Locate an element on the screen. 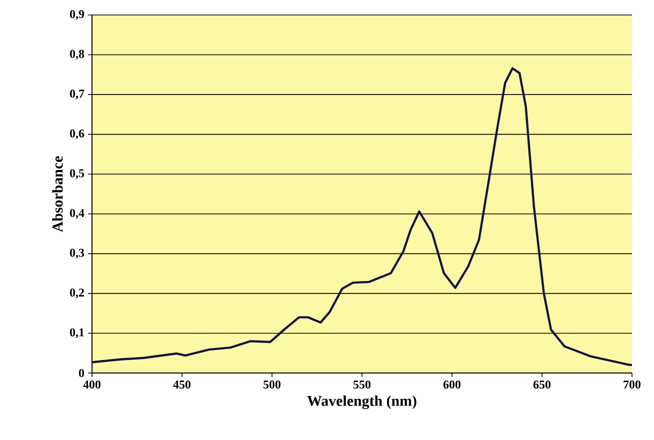 Image resolution: width=654 pixels, height=440 pixels. x-tick-label: 700 is located at coordinates (632, 384).